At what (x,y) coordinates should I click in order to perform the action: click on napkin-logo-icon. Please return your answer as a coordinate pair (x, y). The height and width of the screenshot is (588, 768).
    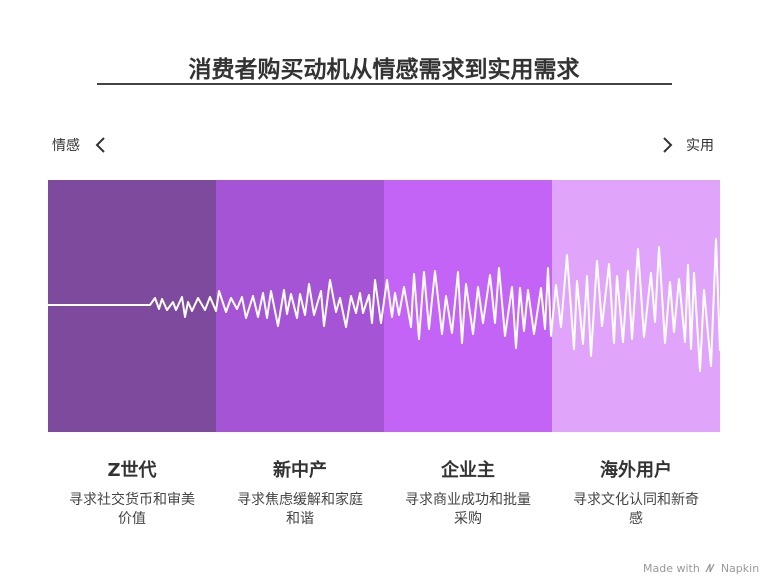
    Looking at the image, I should click on (710, 568).